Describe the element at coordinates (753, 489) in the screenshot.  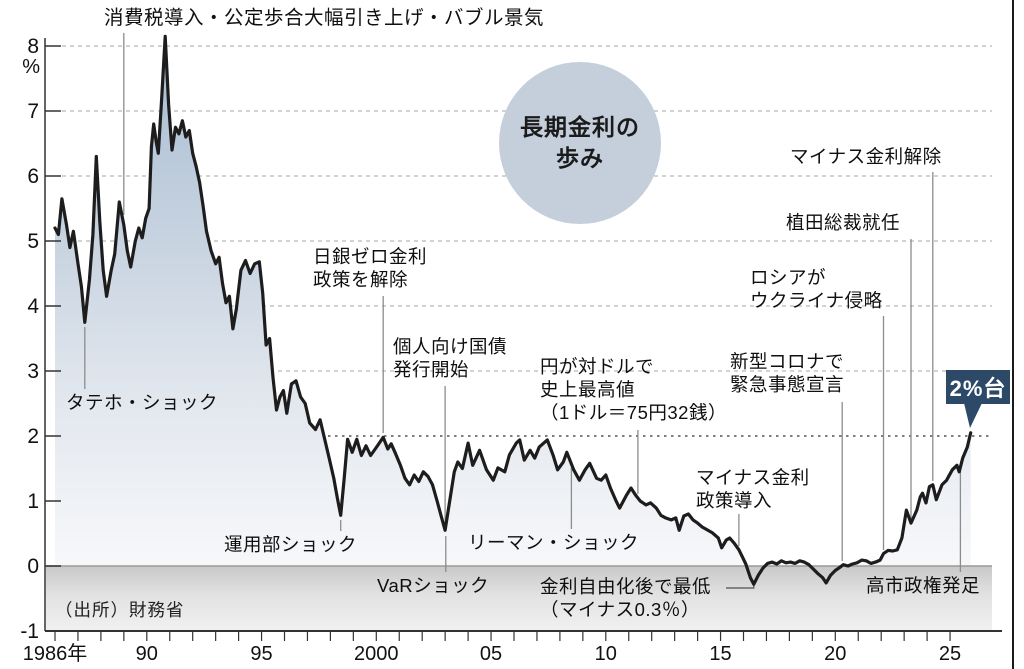
I see `annotation-negative-rate-intro: マイナス金利 政策導入` at that location.